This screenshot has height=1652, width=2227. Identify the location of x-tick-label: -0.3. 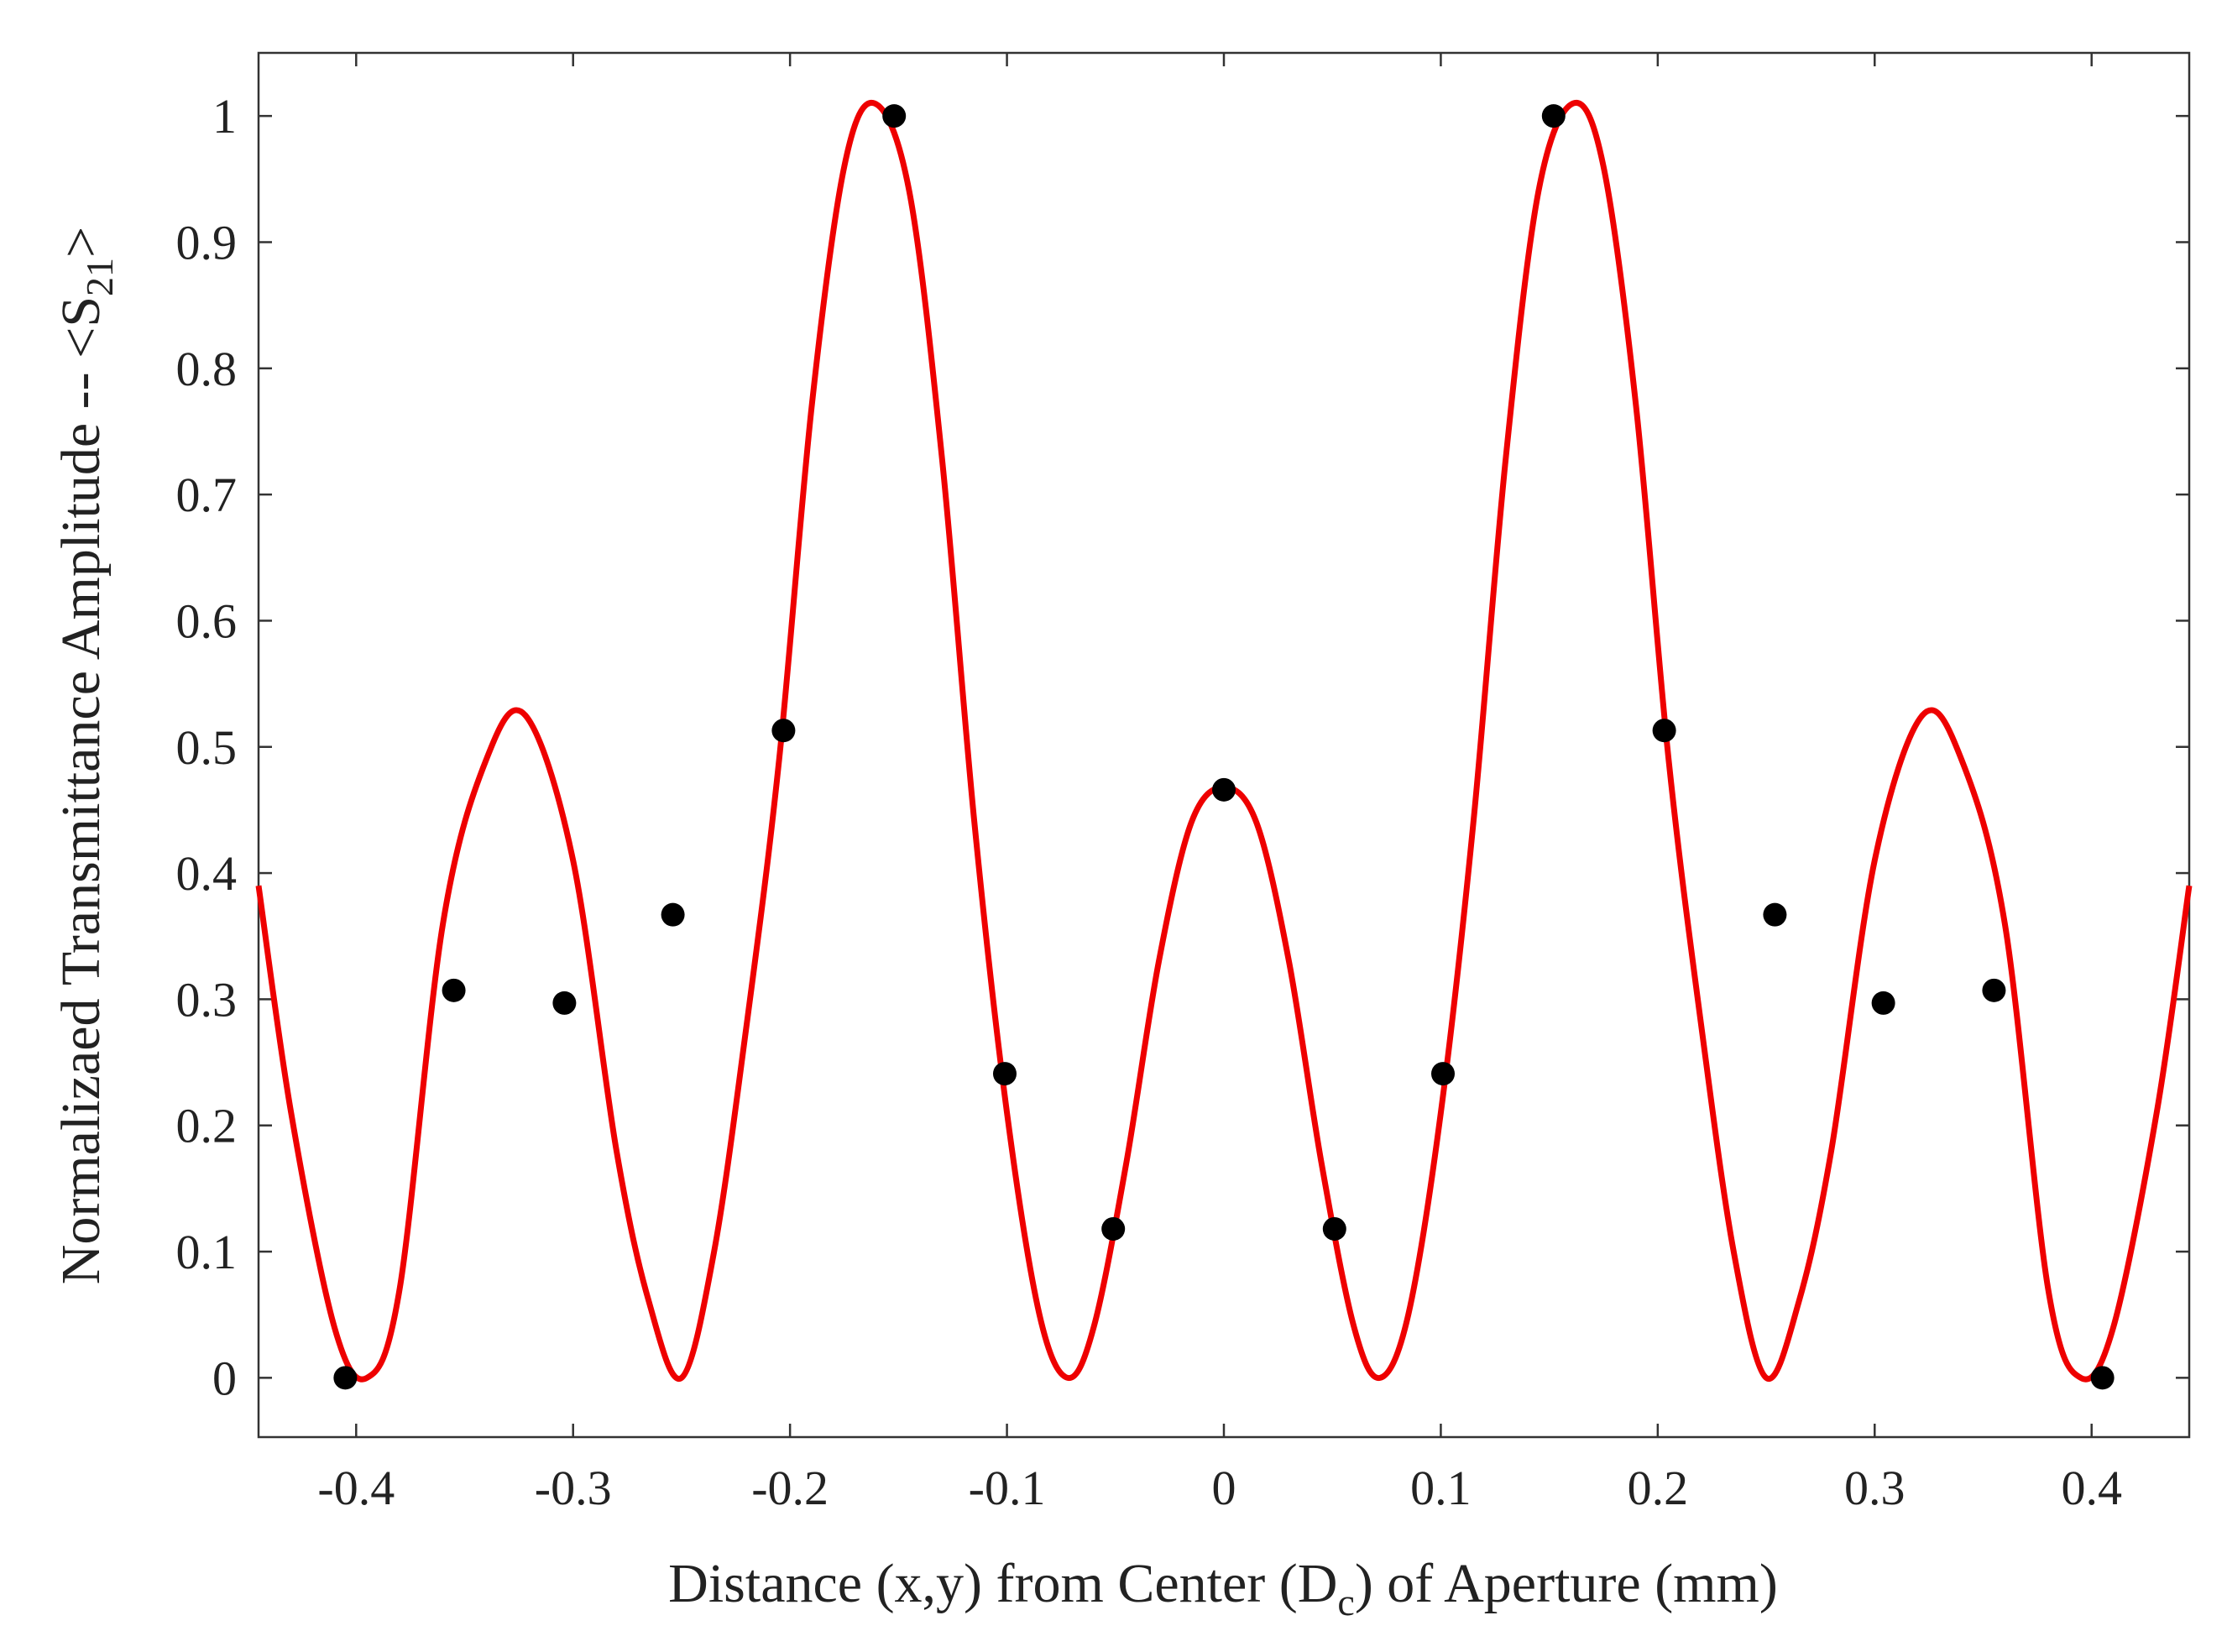
(573, 1488).